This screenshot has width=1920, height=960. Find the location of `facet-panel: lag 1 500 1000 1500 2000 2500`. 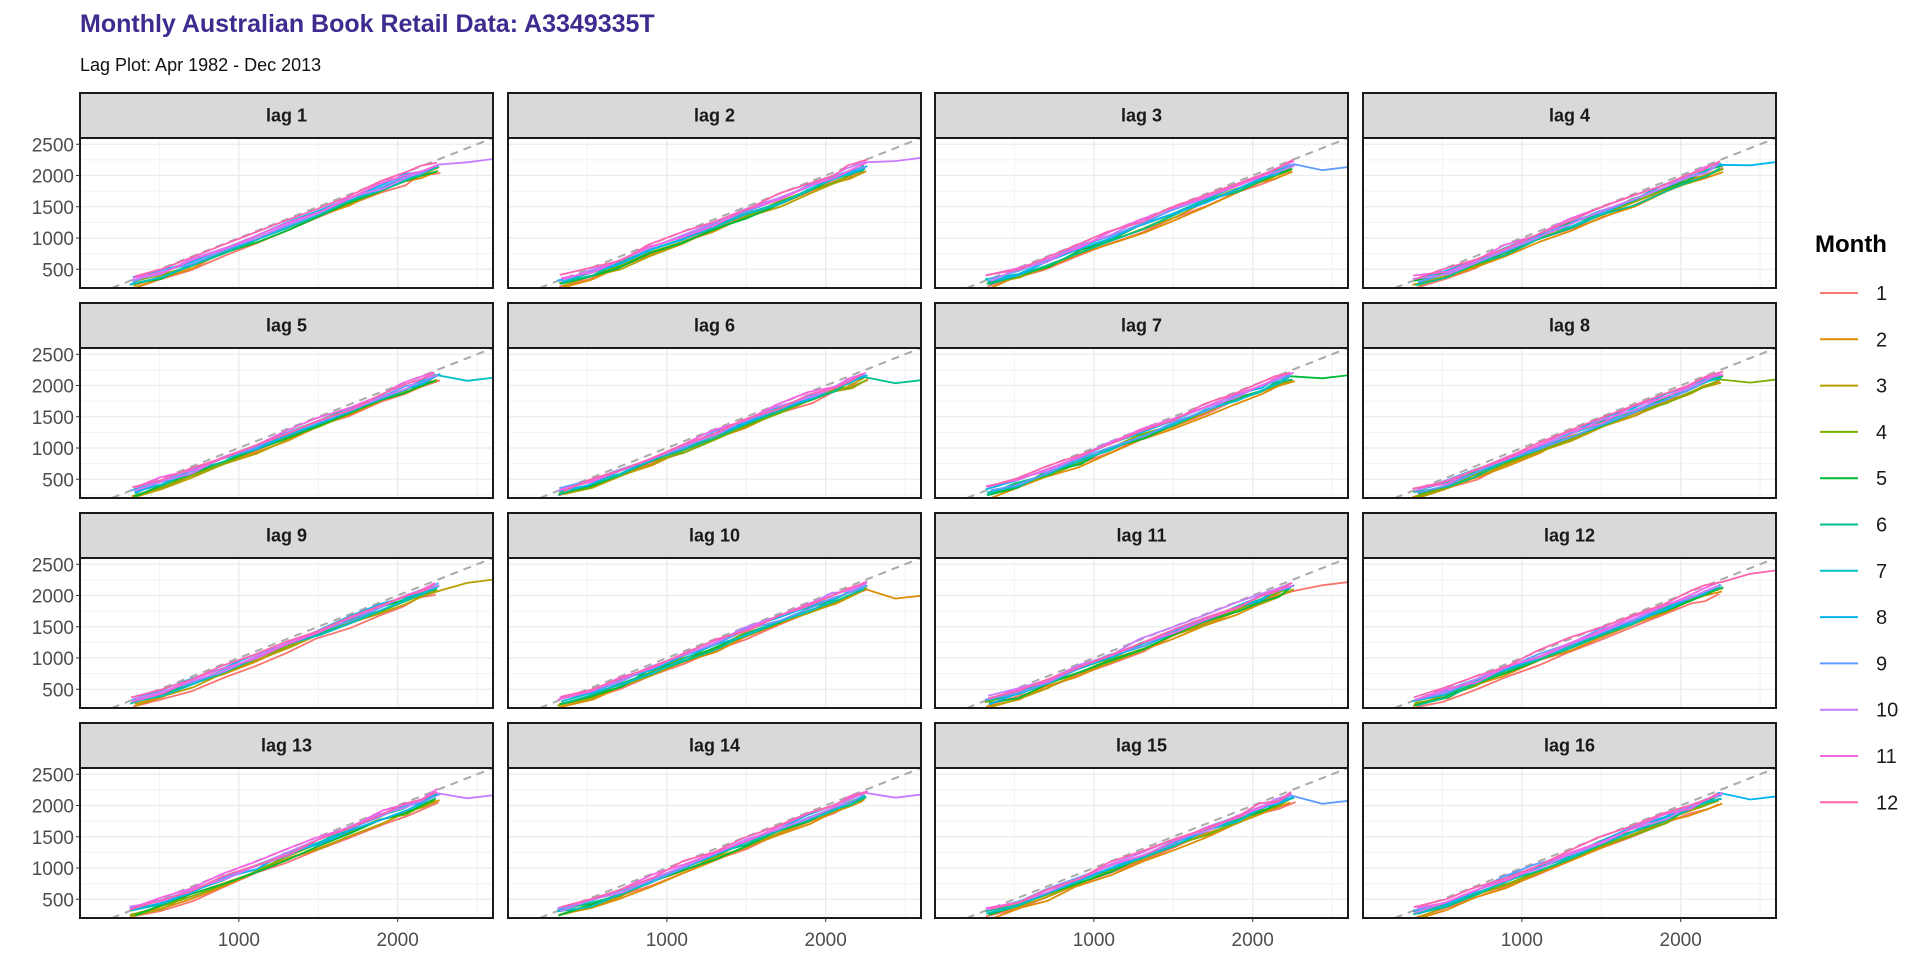

facet-panel: lag 1 500 1000 1500 2000 2500 is located at coordinates (263, 190).